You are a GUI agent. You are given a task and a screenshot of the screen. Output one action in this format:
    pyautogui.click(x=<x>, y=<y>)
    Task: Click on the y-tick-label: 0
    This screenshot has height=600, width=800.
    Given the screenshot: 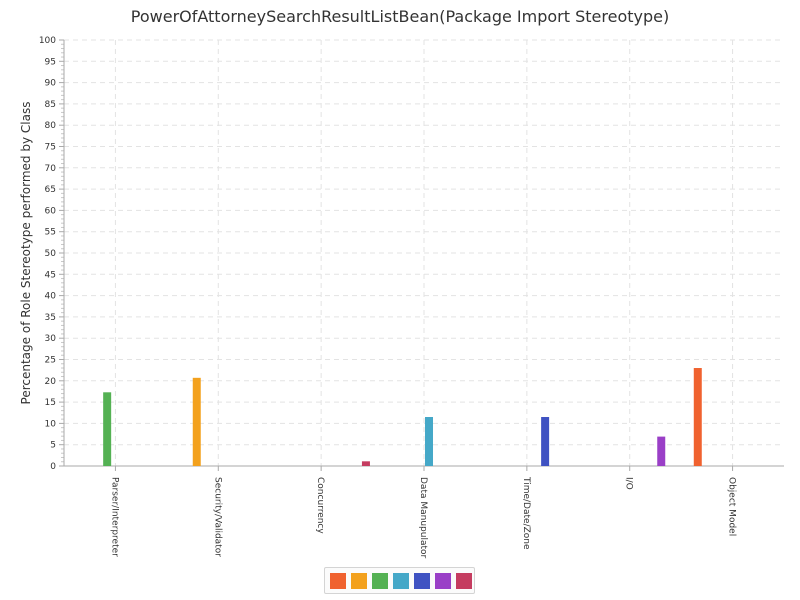 What is the action you would take?
    pyautogui.click(x=53, y=467)
    